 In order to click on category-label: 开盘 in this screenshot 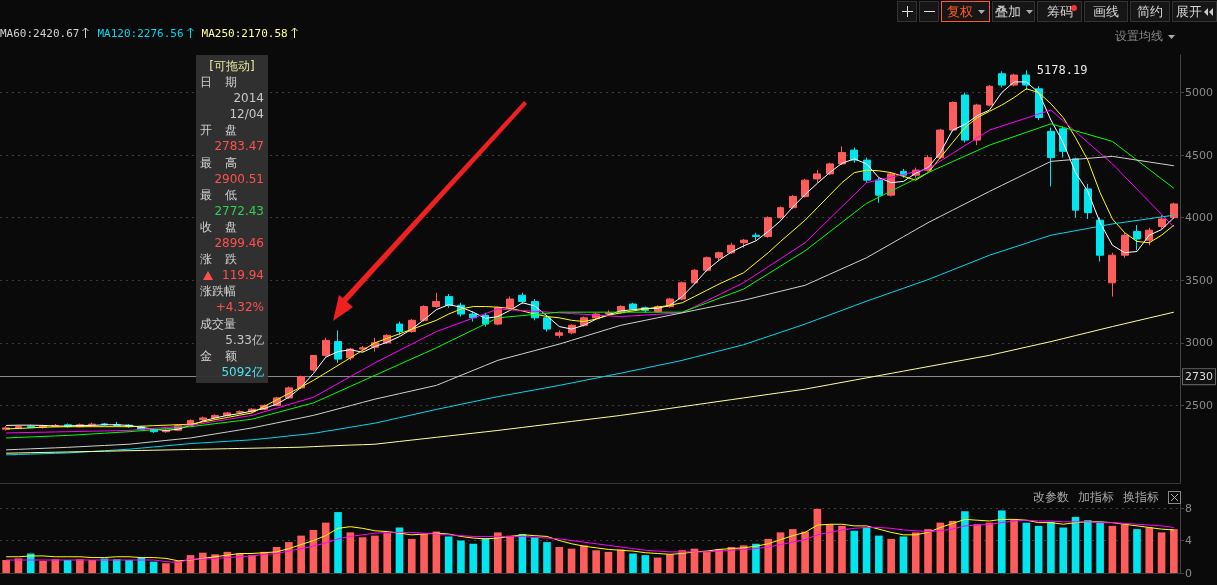, I will do `click(226, 130)`.